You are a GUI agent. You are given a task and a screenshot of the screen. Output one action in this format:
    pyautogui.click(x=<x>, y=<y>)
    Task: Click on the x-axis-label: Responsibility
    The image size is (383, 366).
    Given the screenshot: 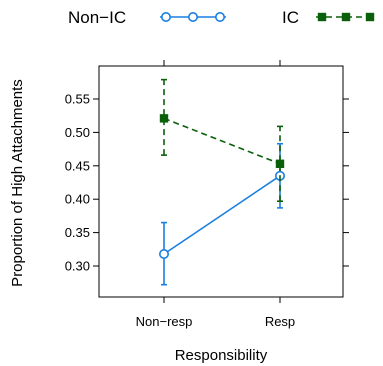 What is the action you would take?
    pyautogui.click(x=221, y=355)
    